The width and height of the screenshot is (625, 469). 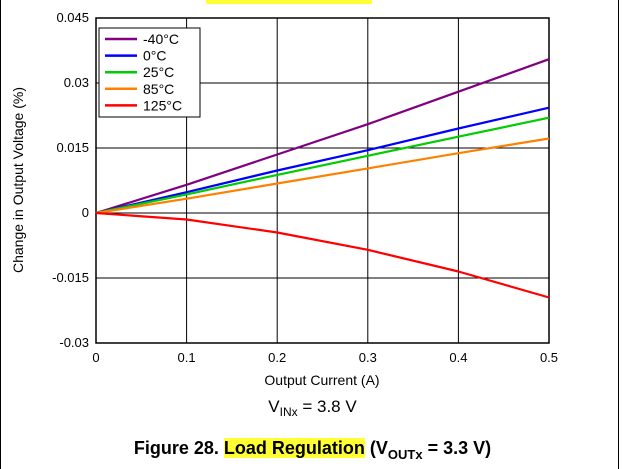 I want to click on y-tick-label: 0.045, so click(x=72, y=17).